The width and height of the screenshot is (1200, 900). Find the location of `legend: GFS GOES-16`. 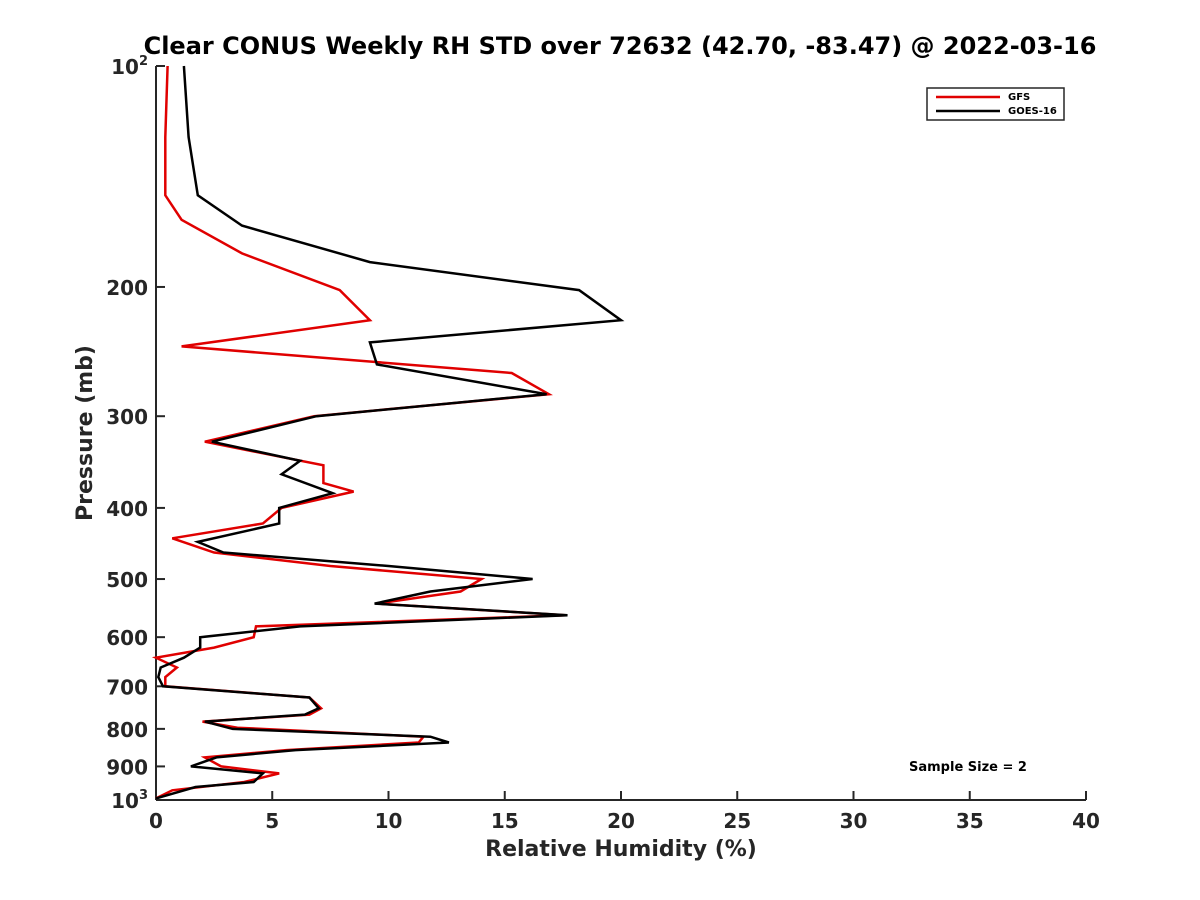

legend: GFS GOES-16 is located at coordinates (995, 104).